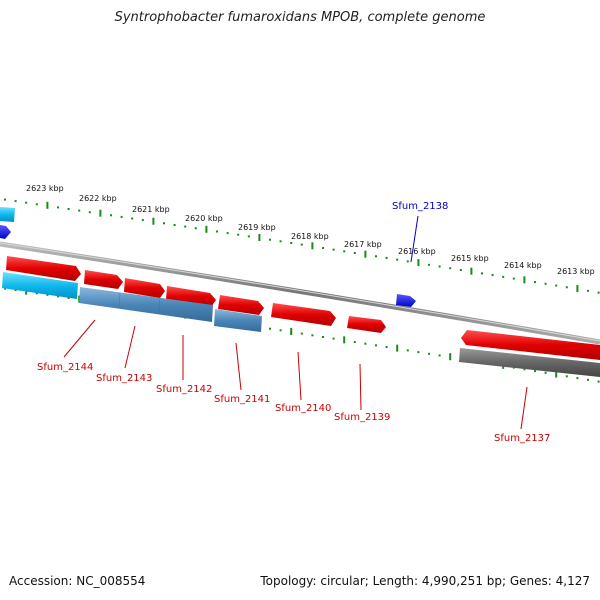  I want to click on scale-label-2621: 2621 kbp, so click(151, 209).